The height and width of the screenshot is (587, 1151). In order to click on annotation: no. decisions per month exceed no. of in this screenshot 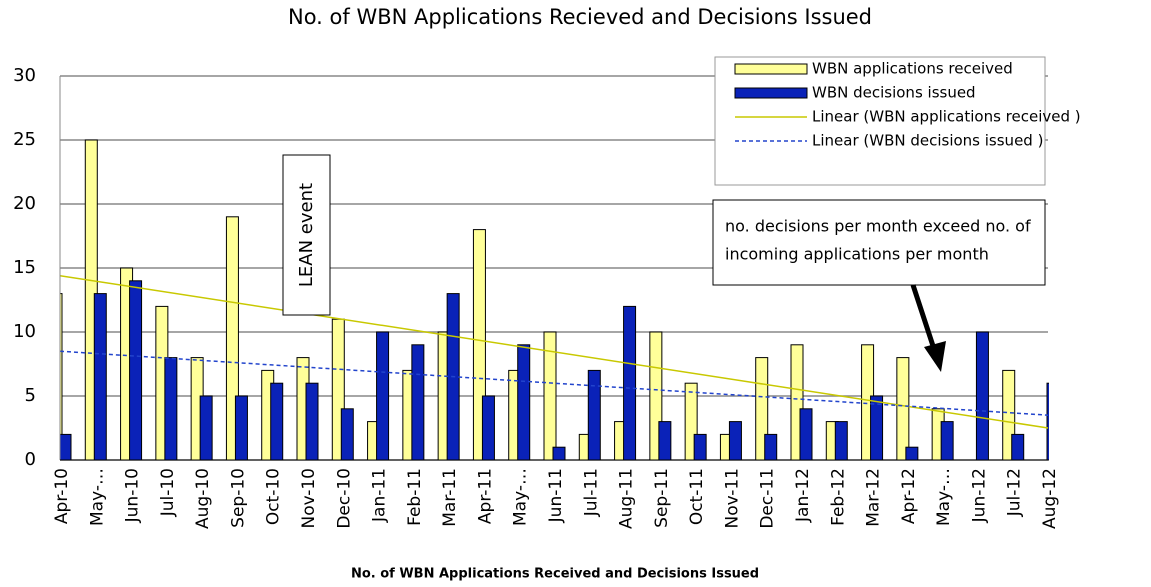, I will do `click(878, 226)`.